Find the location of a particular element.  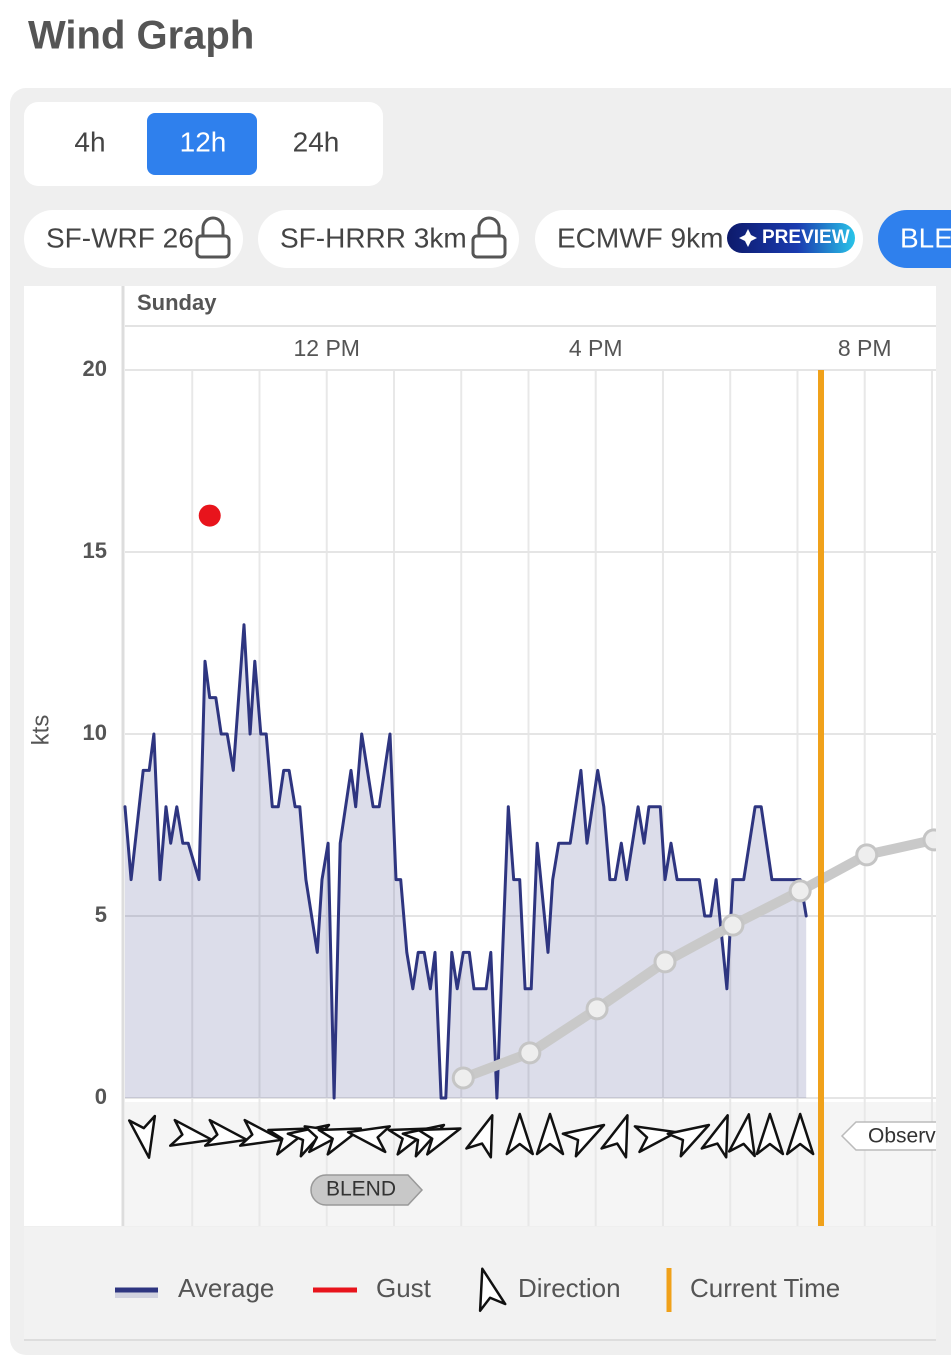

y-tick-label: 5 is located at coordinates (101, 914).